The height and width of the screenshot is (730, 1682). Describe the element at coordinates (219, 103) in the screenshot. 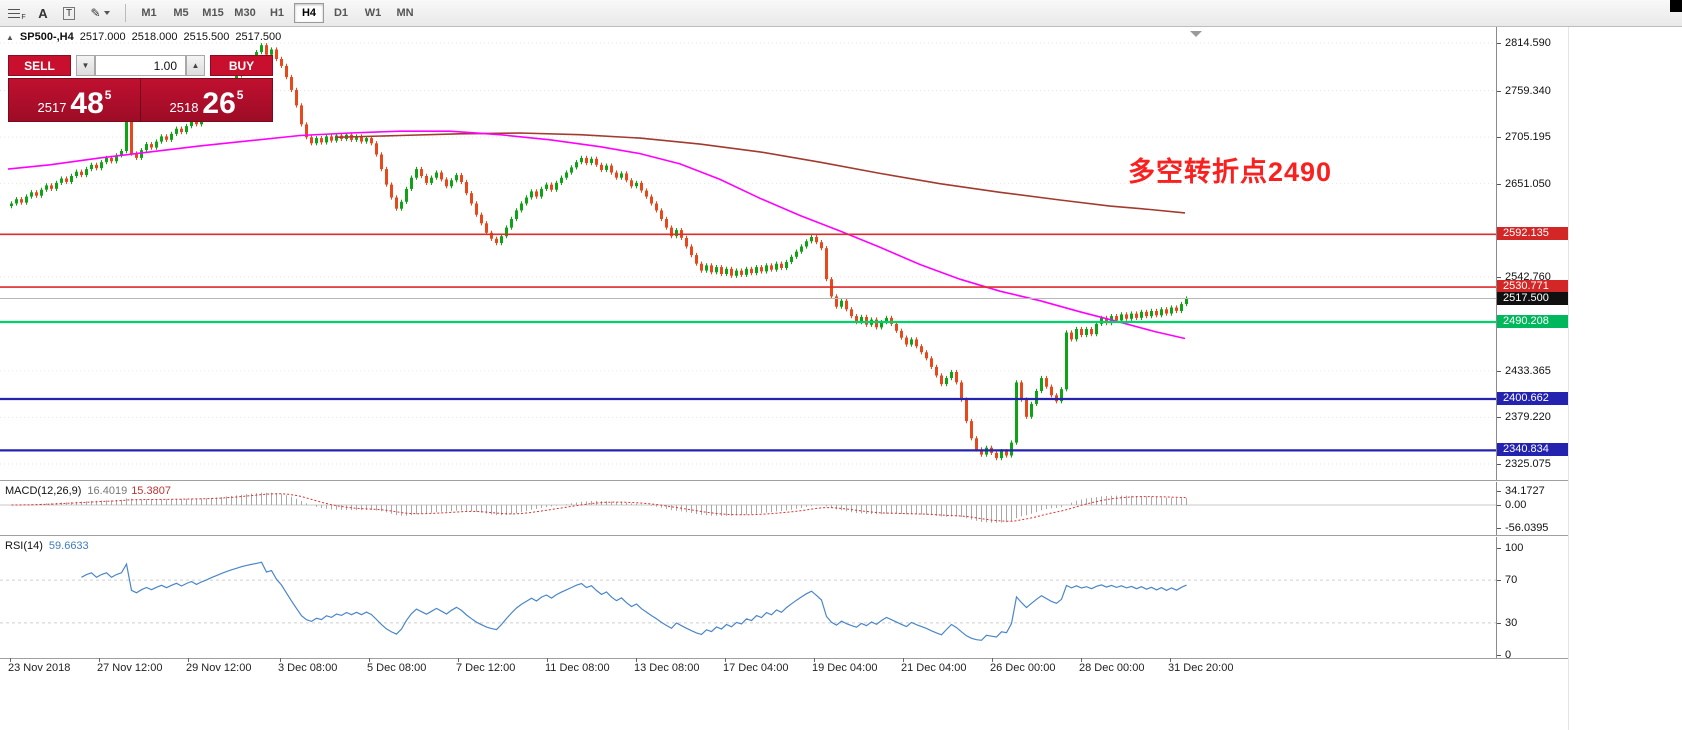

I see `buy-price-big-digits: 26` at that location.